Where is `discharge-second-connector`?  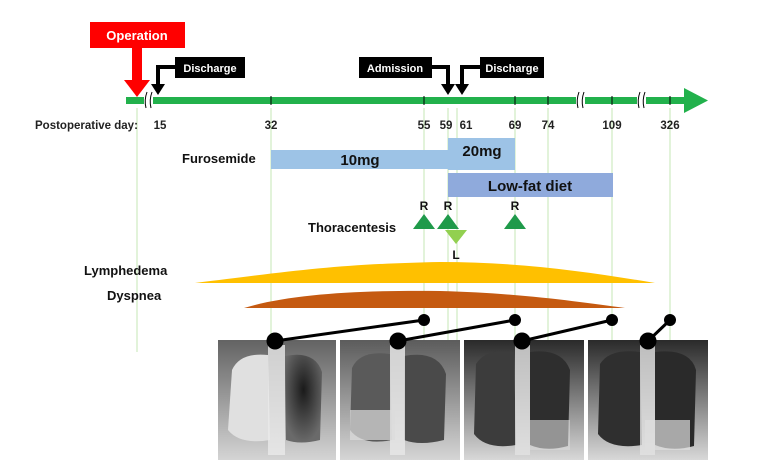 discharge-second-connector is located at coordinates (470, 75).